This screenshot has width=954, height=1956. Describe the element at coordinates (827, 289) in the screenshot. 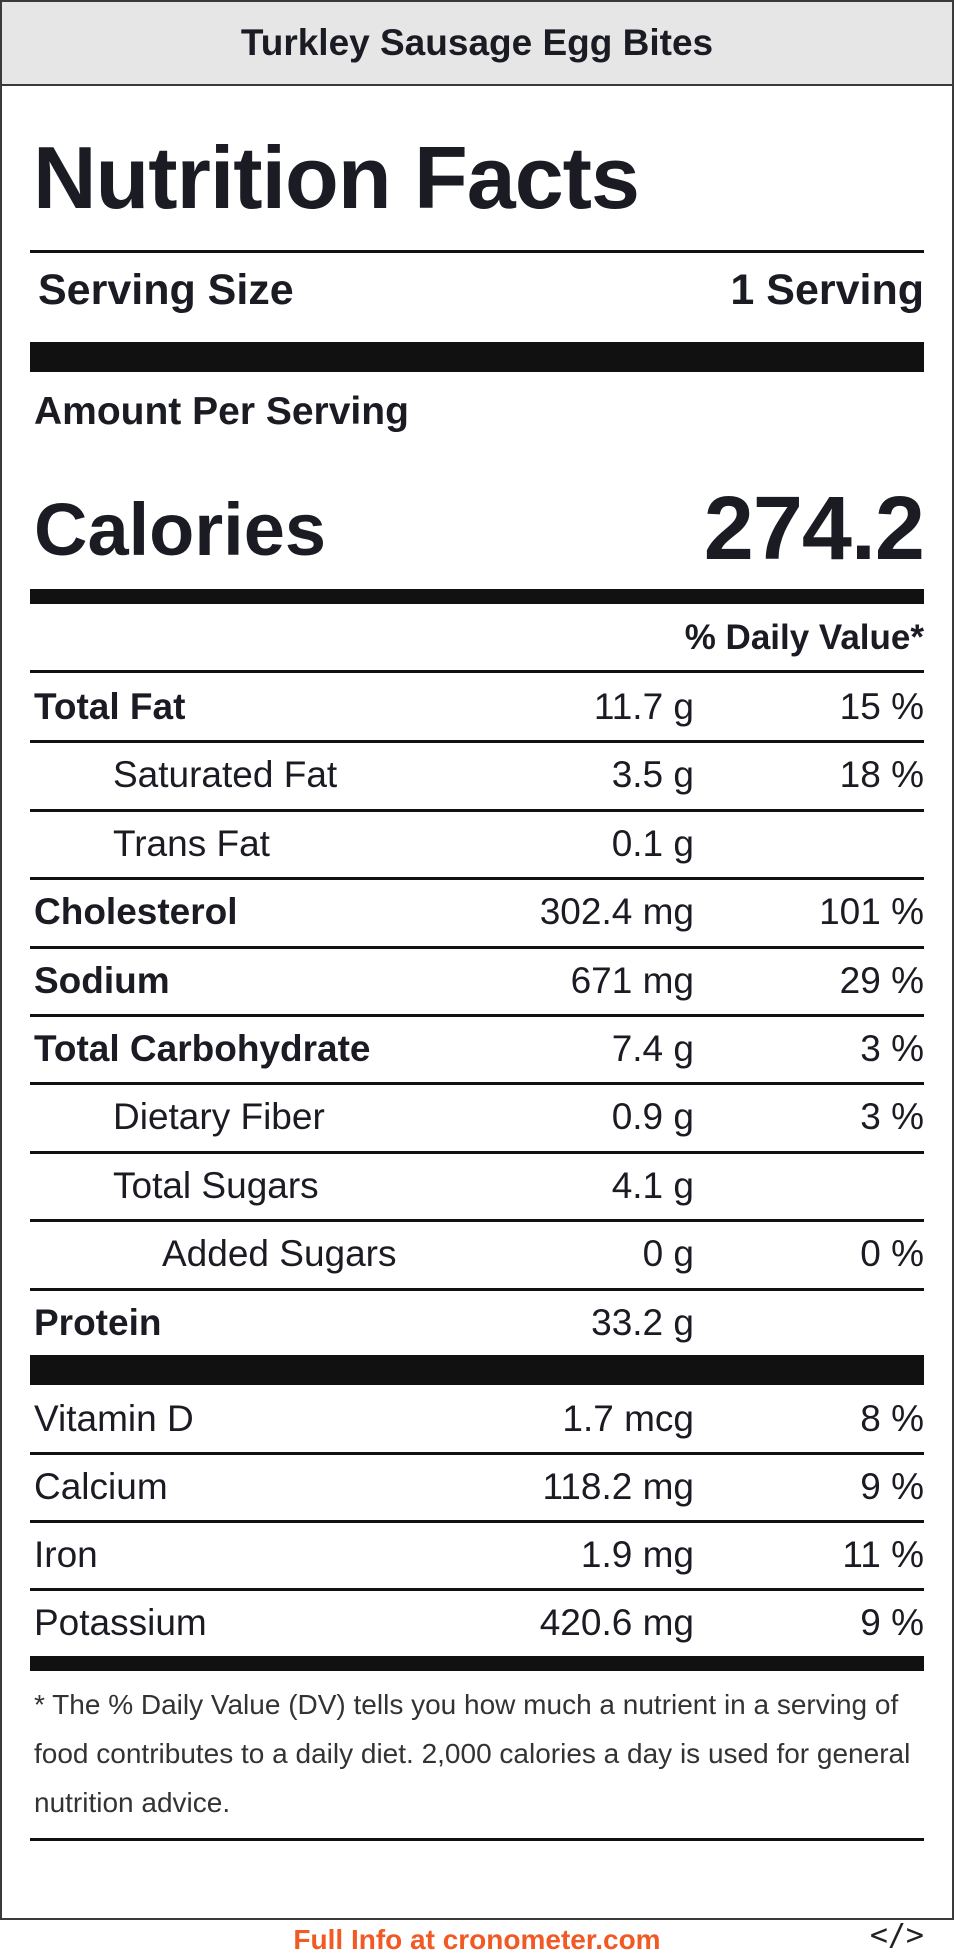

I see `serving-size-value: 1 Serving` at that location.